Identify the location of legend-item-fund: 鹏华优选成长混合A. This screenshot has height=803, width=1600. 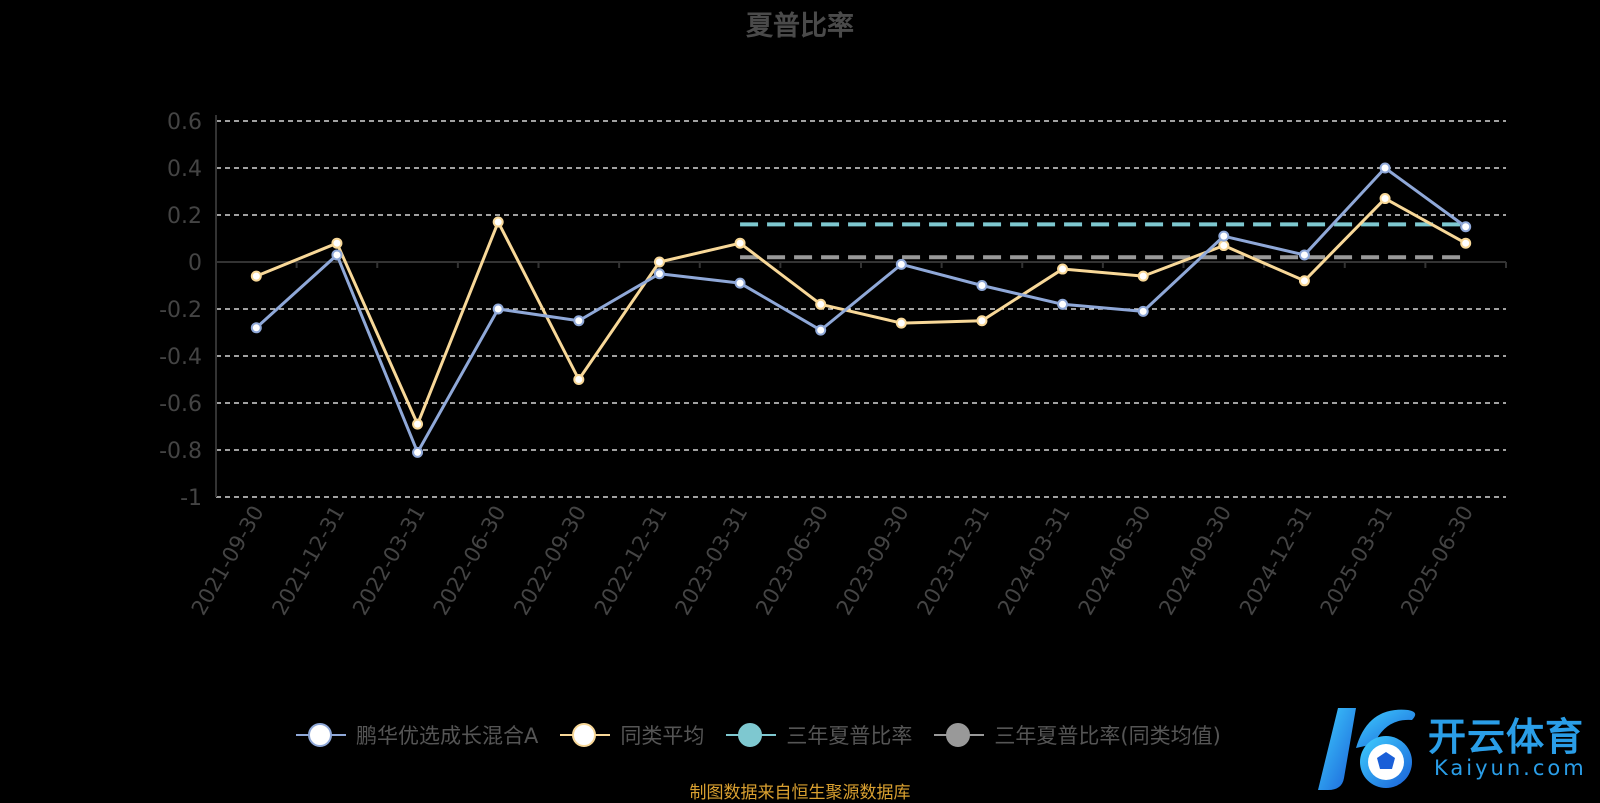
(417, 735).